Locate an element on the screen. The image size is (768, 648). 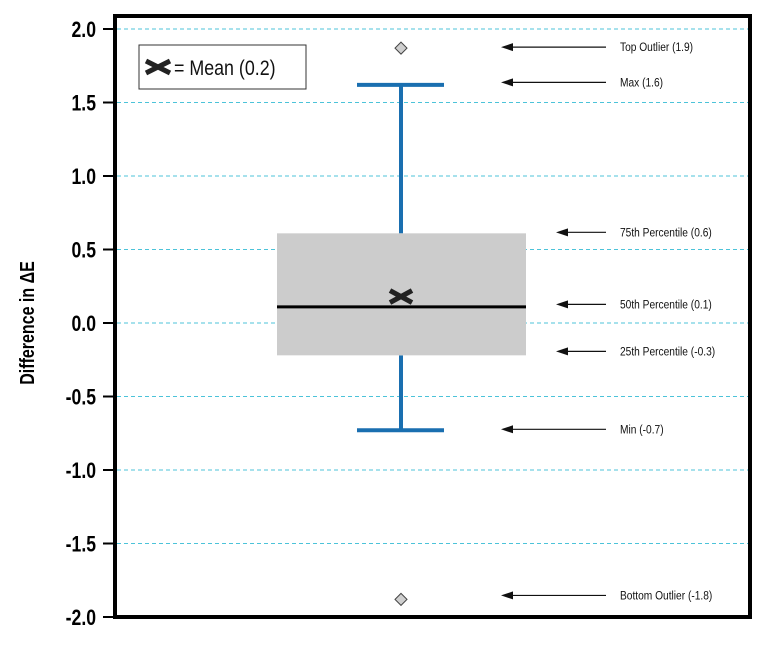
legend: = Mean (0.2) is located at coordinates (222, 67).